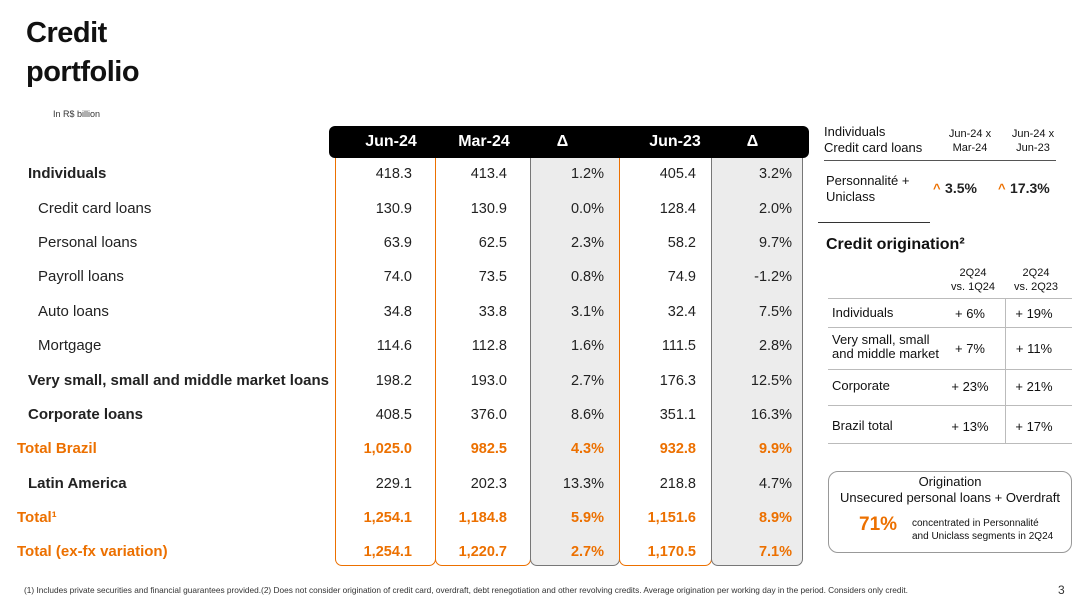  What do you see at coordinates (677, 381) in the screenshot?
I see `table-cell: 176.3` at bounding box center [677, 381].